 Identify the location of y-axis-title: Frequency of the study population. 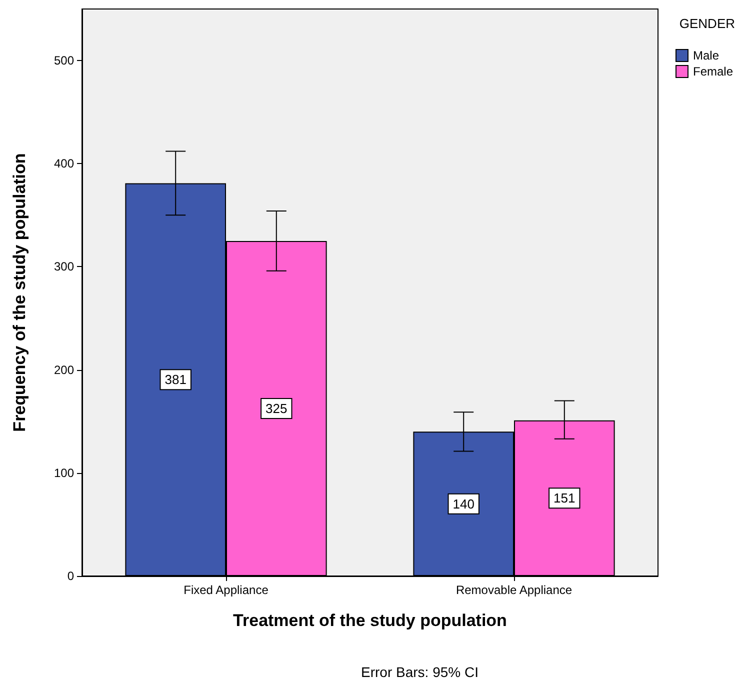
(19, 292).